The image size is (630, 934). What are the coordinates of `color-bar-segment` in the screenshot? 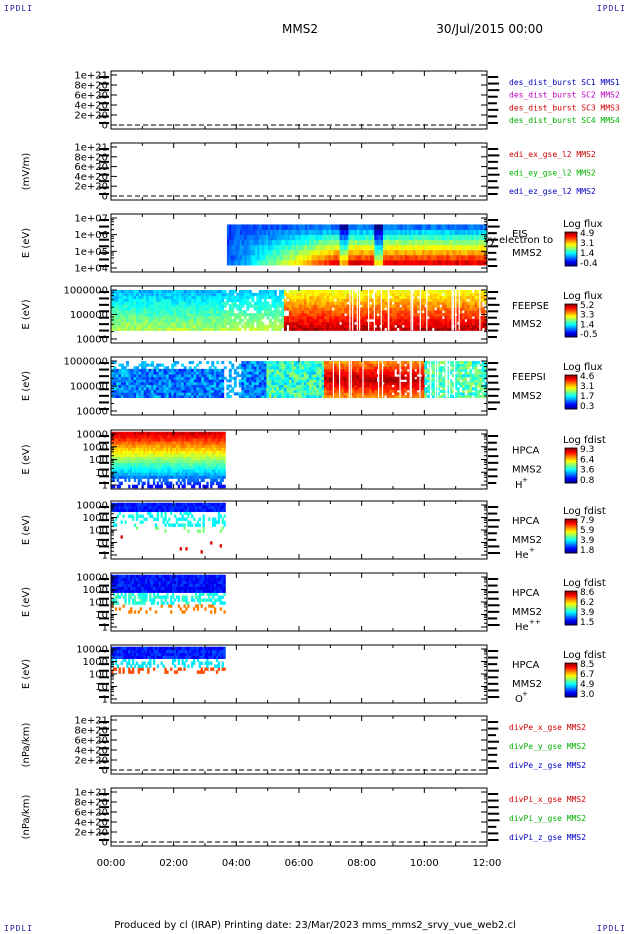 It's located at (571, 328).